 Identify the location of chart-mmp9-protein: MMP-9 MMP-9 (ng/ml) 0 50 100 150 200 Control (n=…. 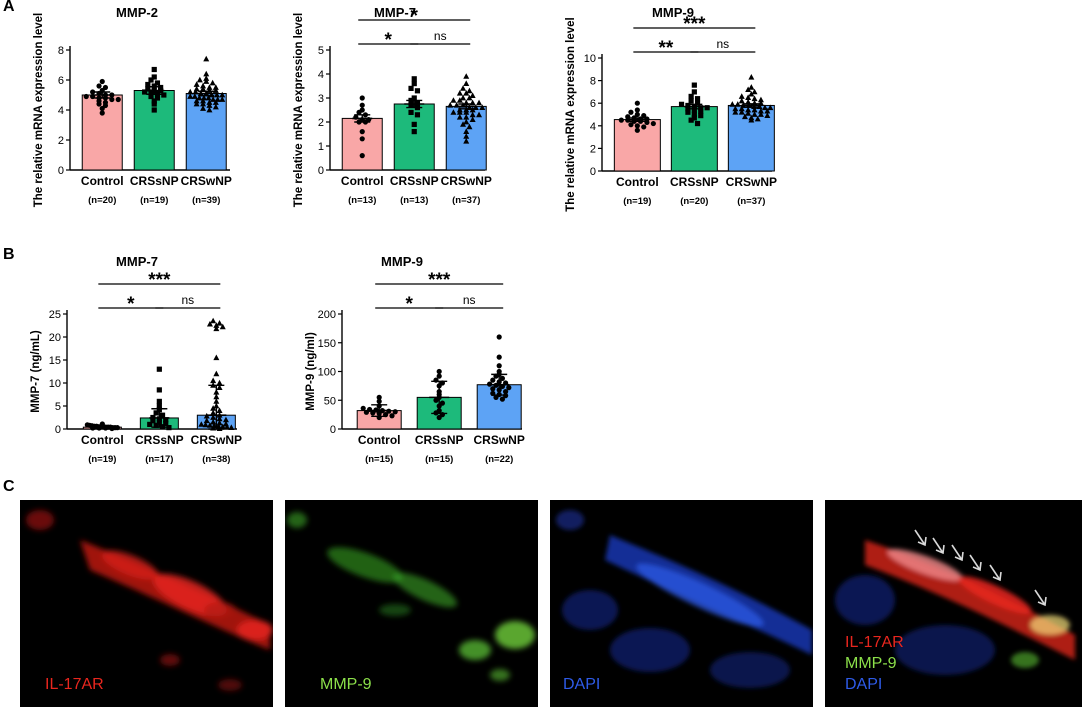
(415, 359).